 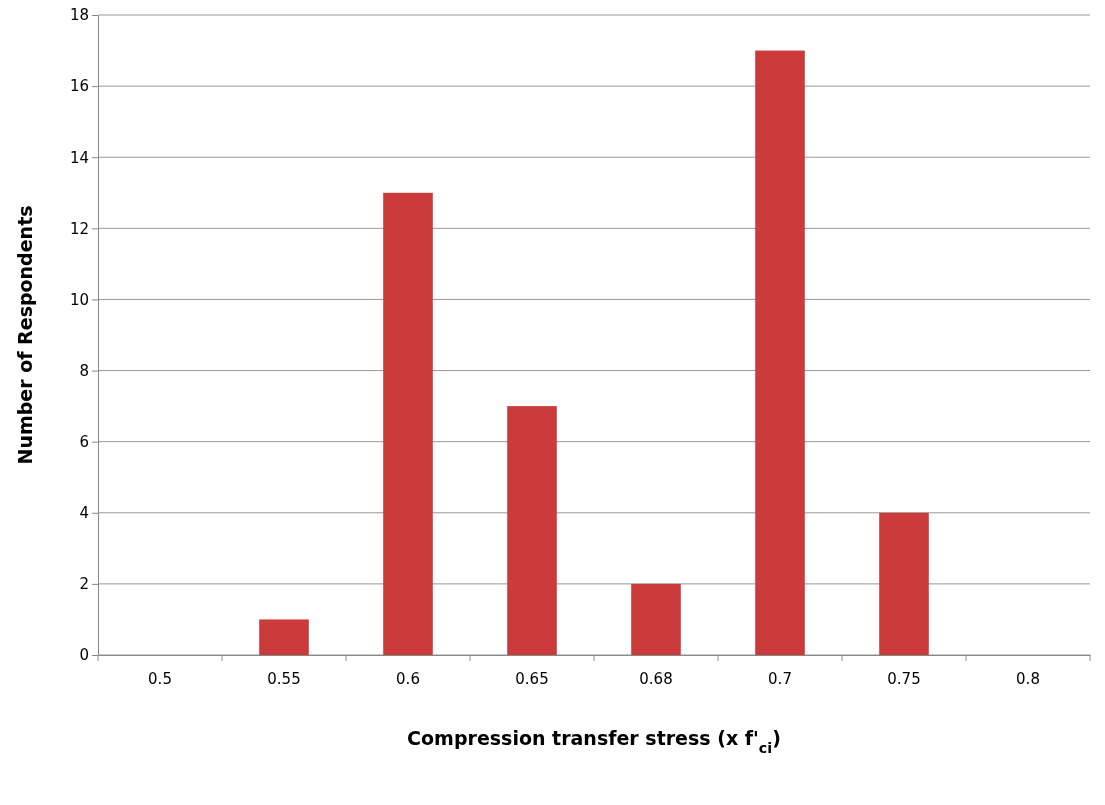 I want to click on y-axis-title: Number of Respondents, so click(x=25, y=335).